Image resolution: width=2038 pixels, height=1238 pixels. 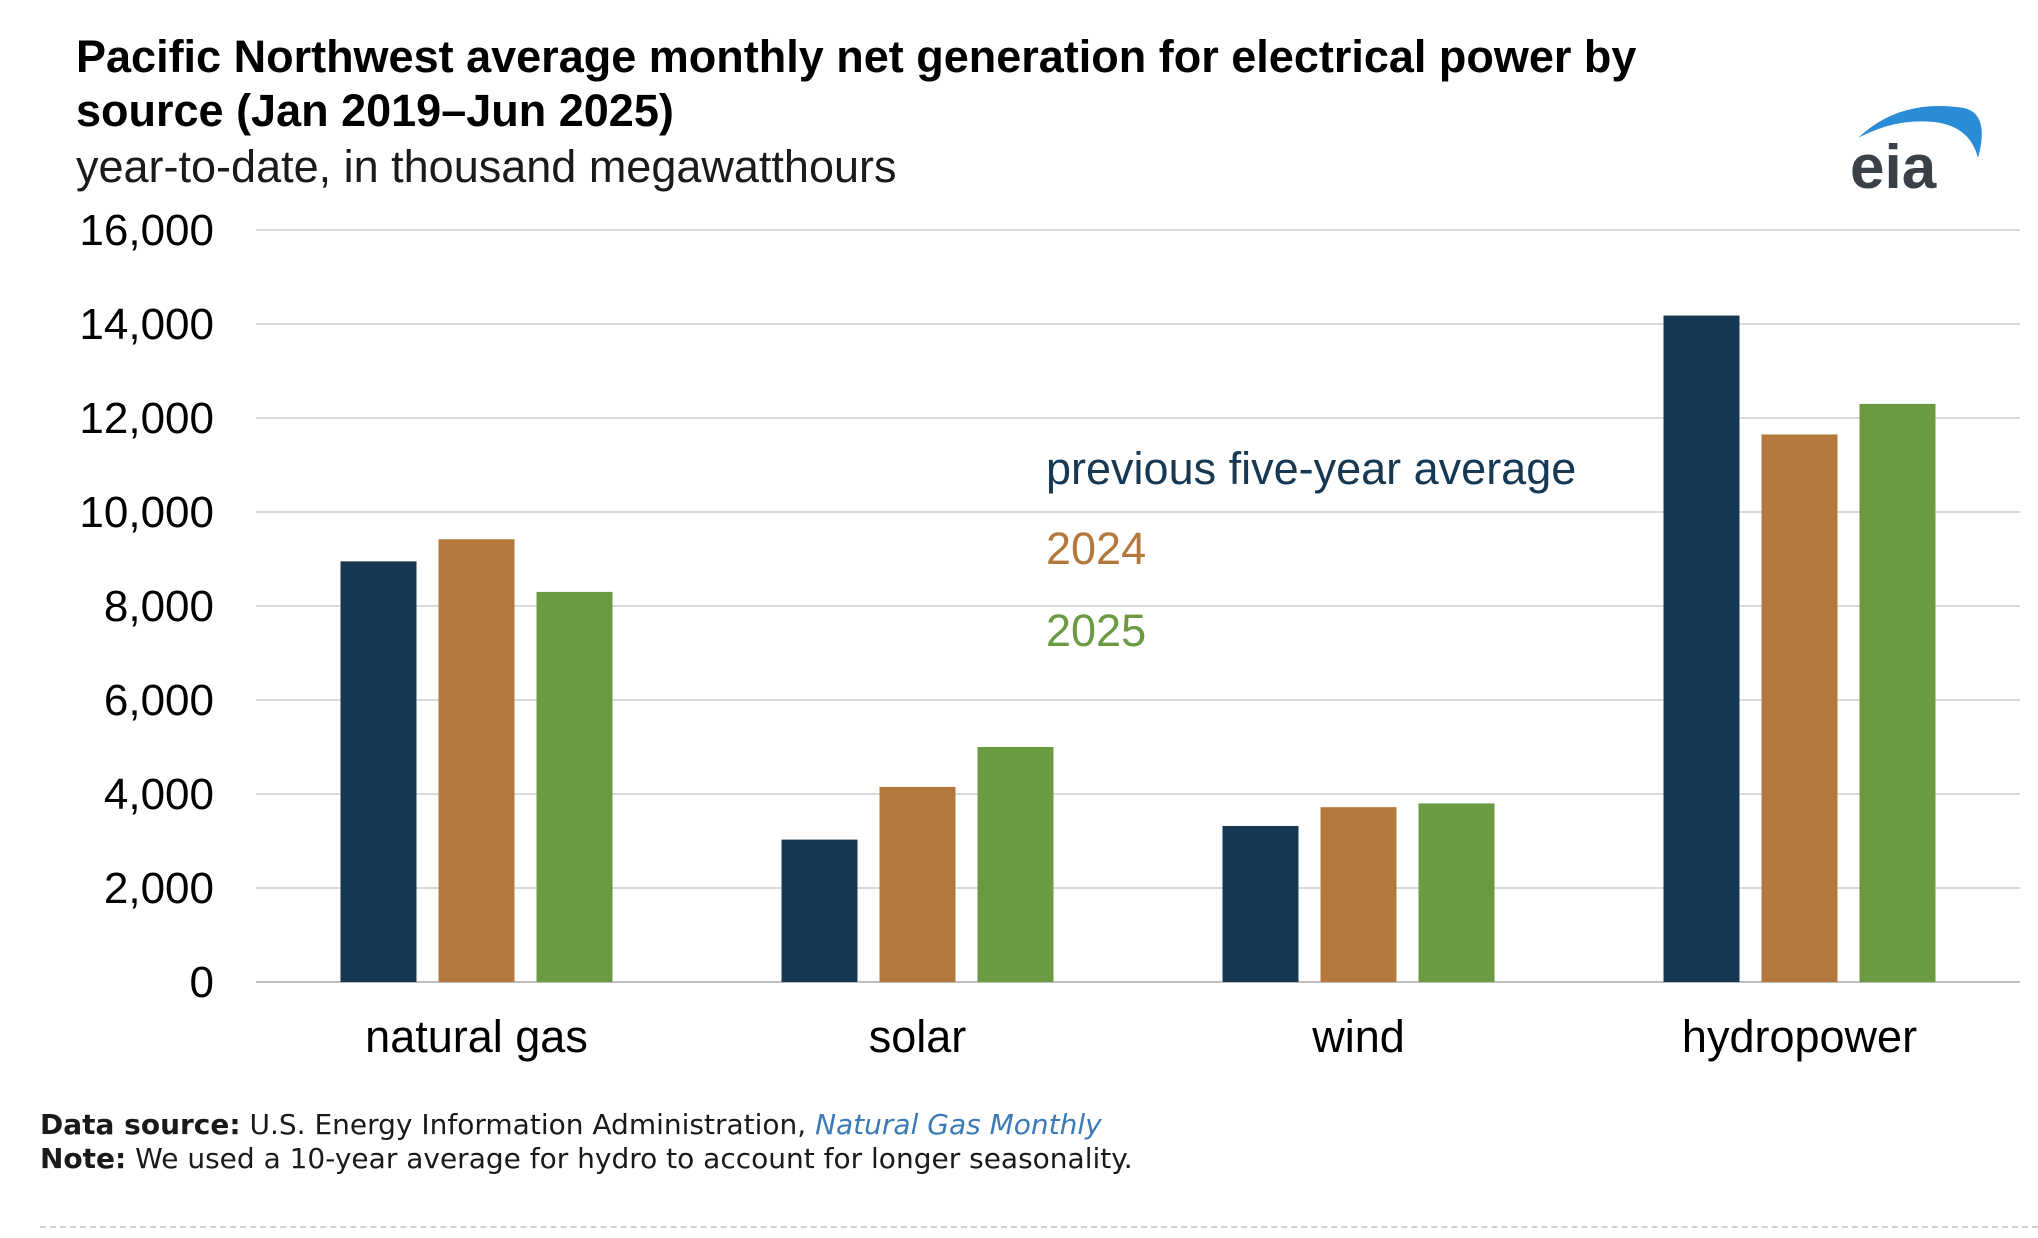 I want to click on bar-natural-gas-2024, so click(x=476, y=760).